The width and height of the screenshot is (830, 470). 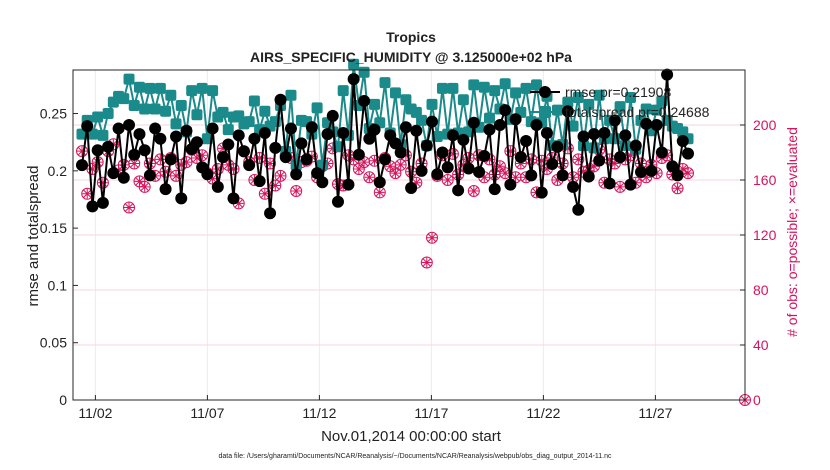 What do you see at coordinates (58, 171) in the screenshot?
I see `y-tick-label: 0.2` at bounding box center [58, 171].